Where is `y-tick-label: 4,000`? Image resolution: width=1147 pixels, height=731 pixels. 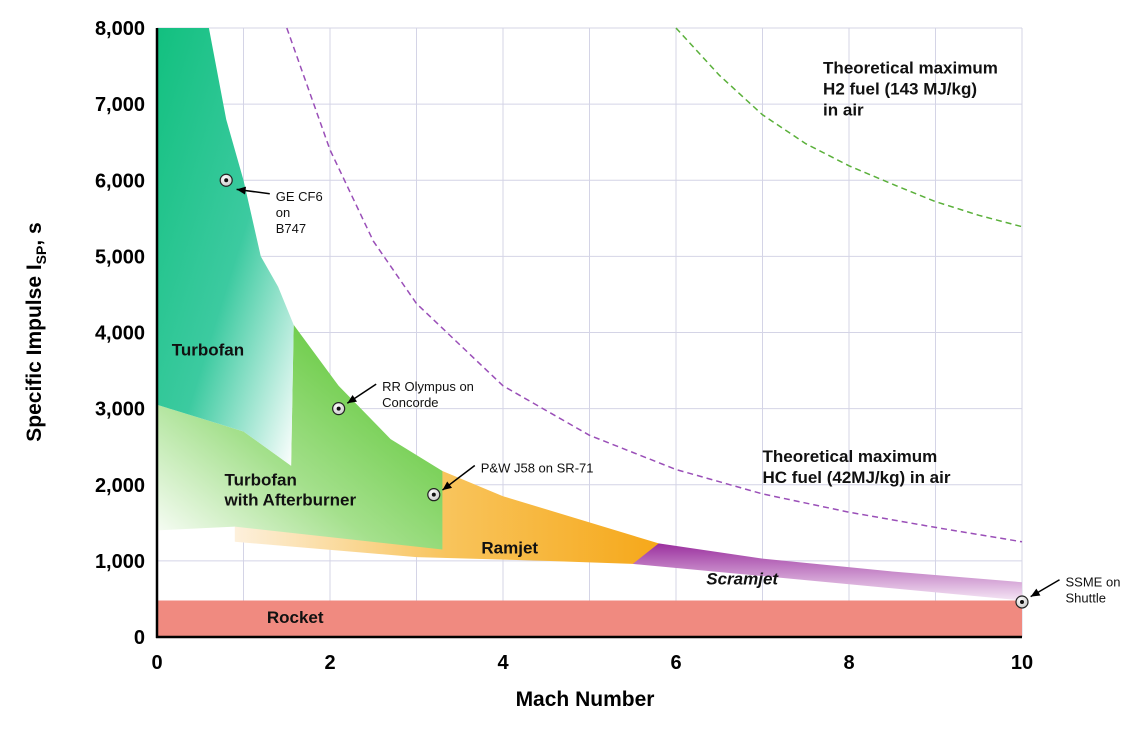
y-tick-label: 4,000 is located at coordinates (120, 334).